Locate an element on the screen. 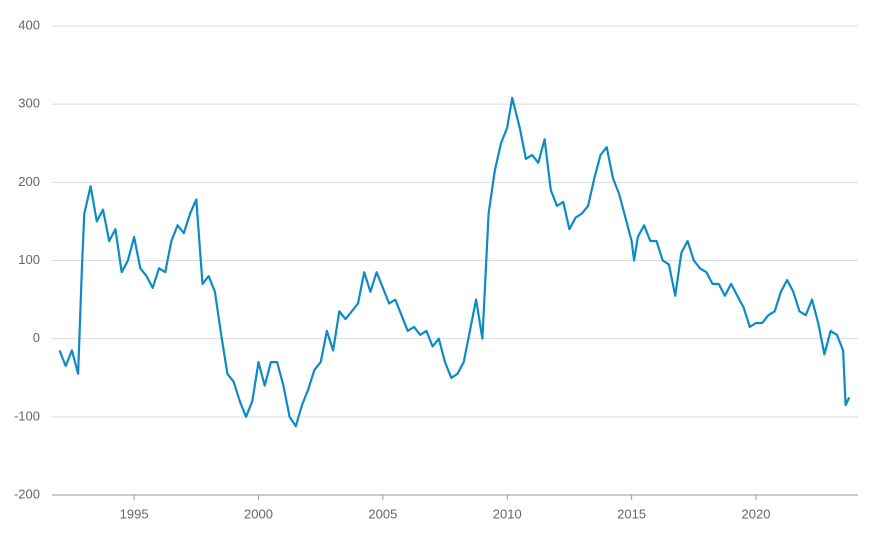 This screenshot has width=871, height=540. x-tick-label: 2010 is located at coordinates (507, 513).